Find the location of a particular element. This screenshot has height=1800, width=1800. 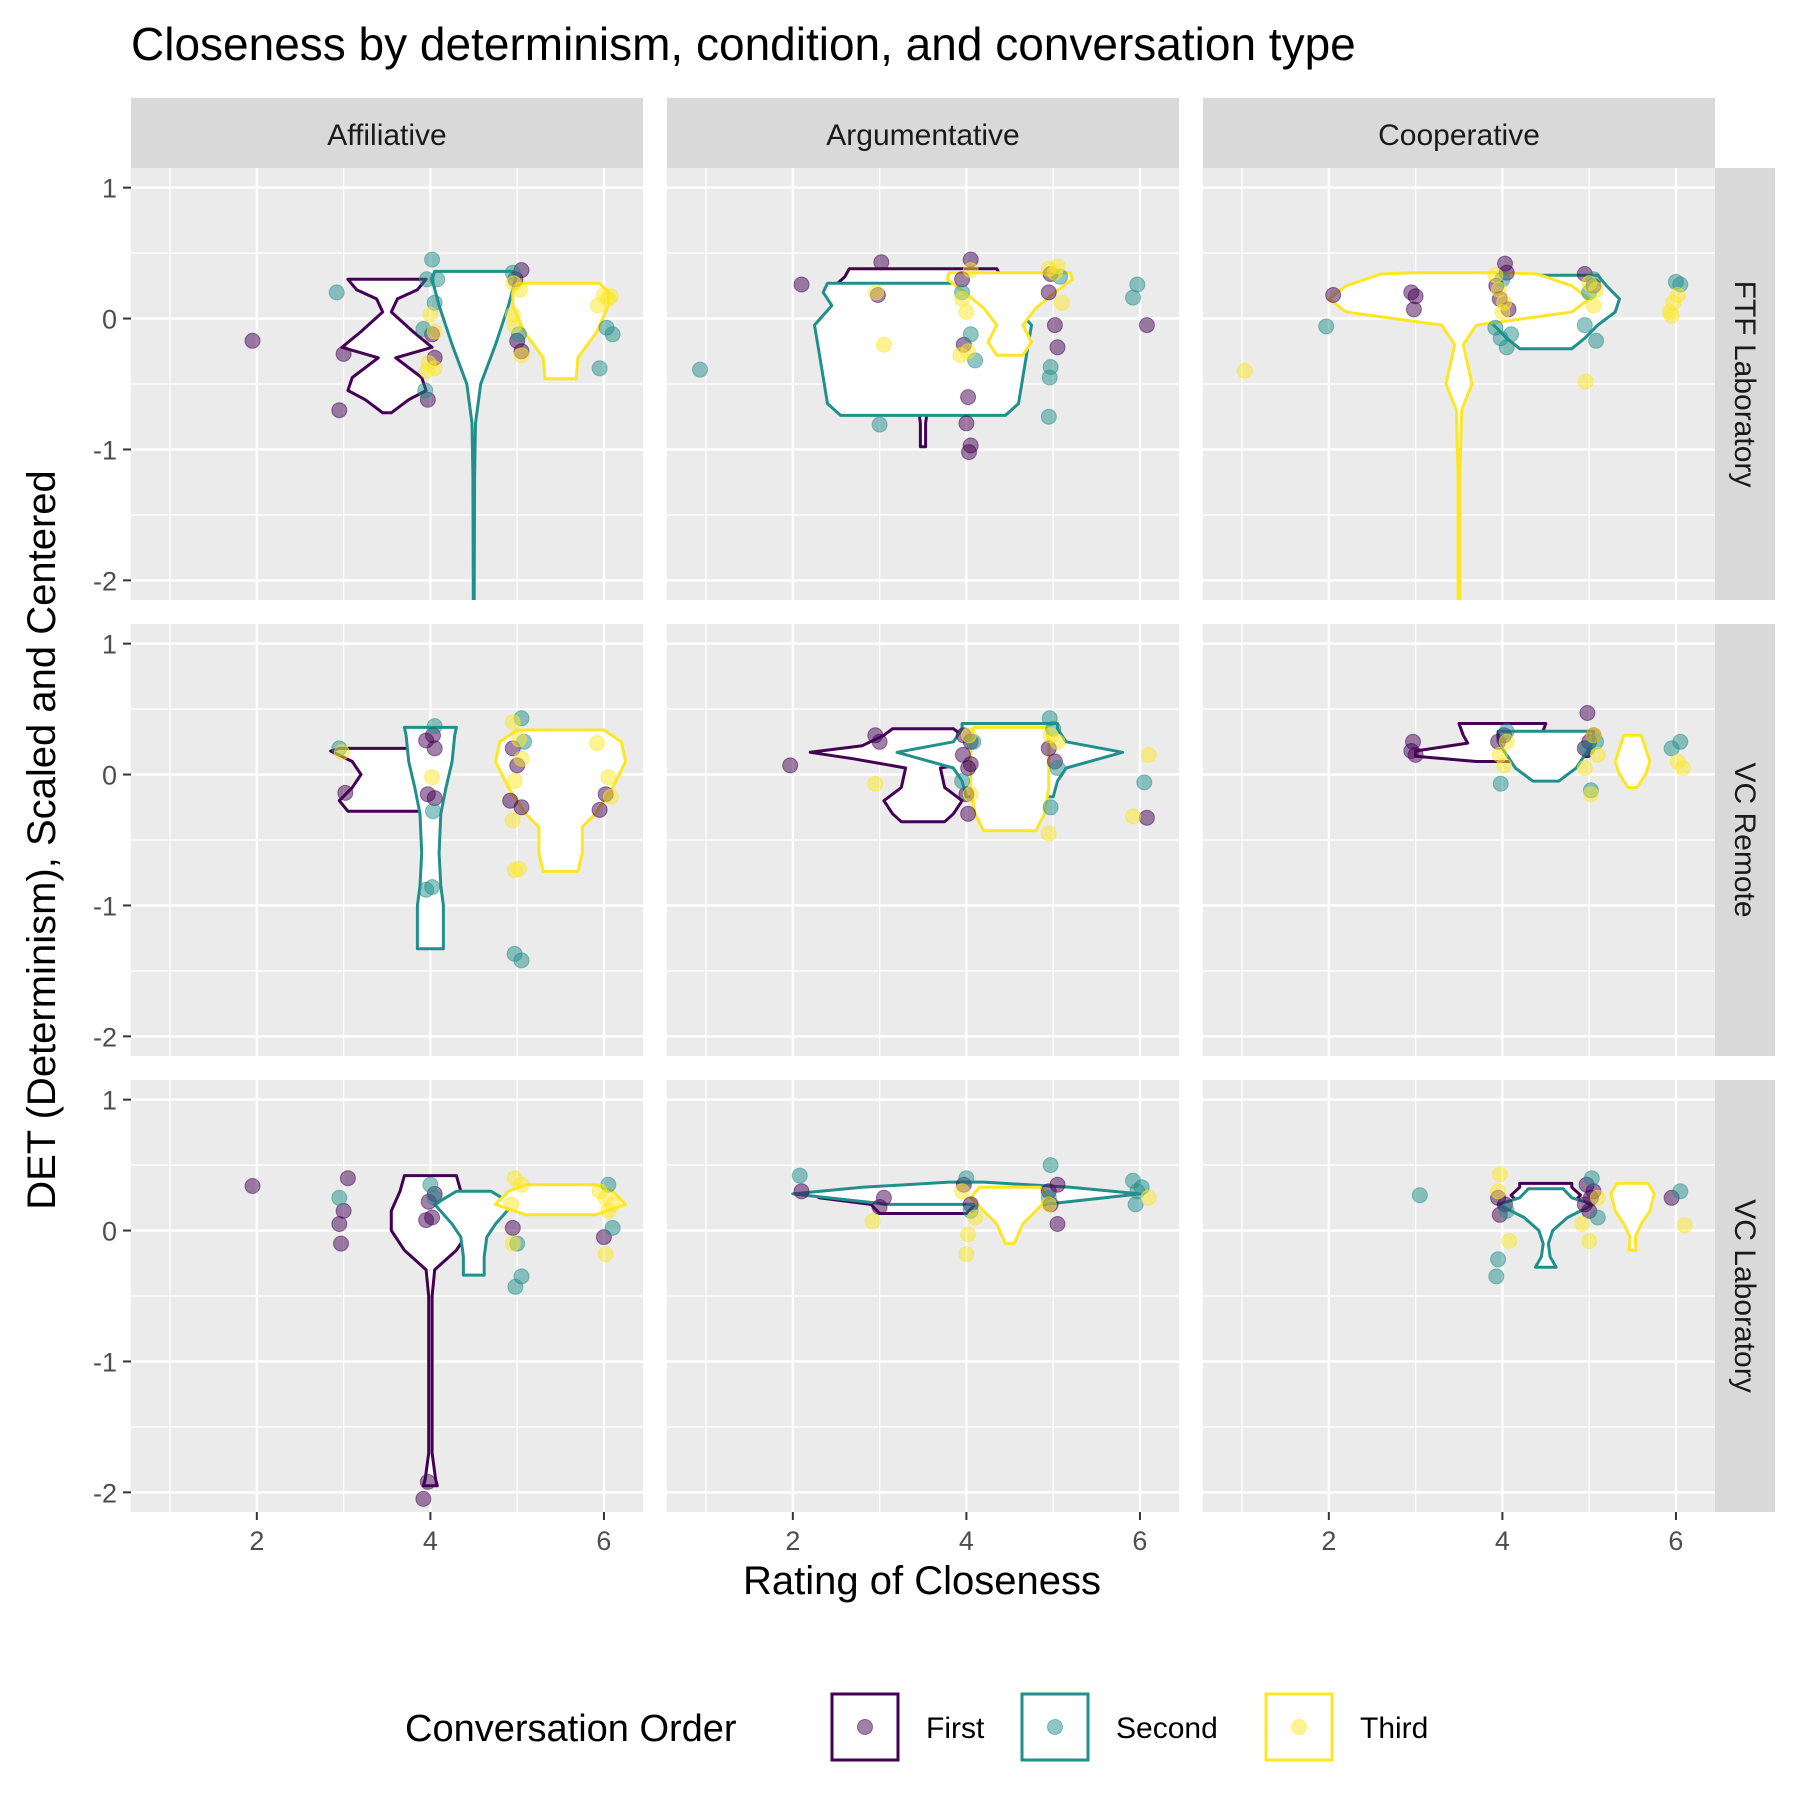

legend-title: Conversation Order is located at coordinates (571, 1729).